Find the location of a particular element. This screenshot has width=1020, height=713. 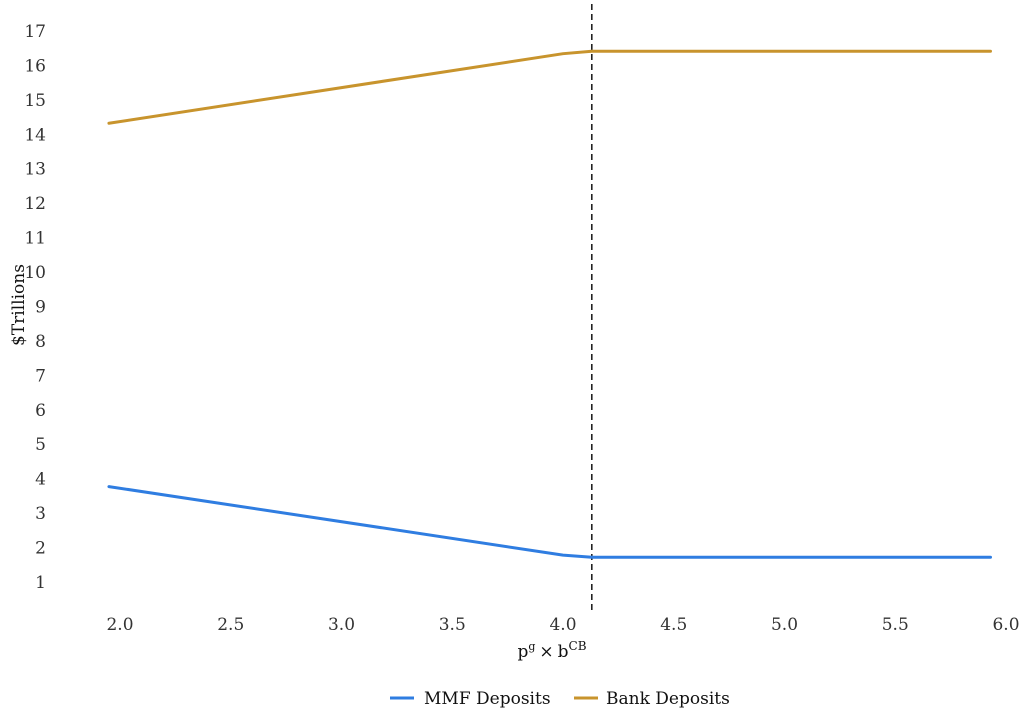

x-axis-title-b: b is located at coordinates (563, 652).